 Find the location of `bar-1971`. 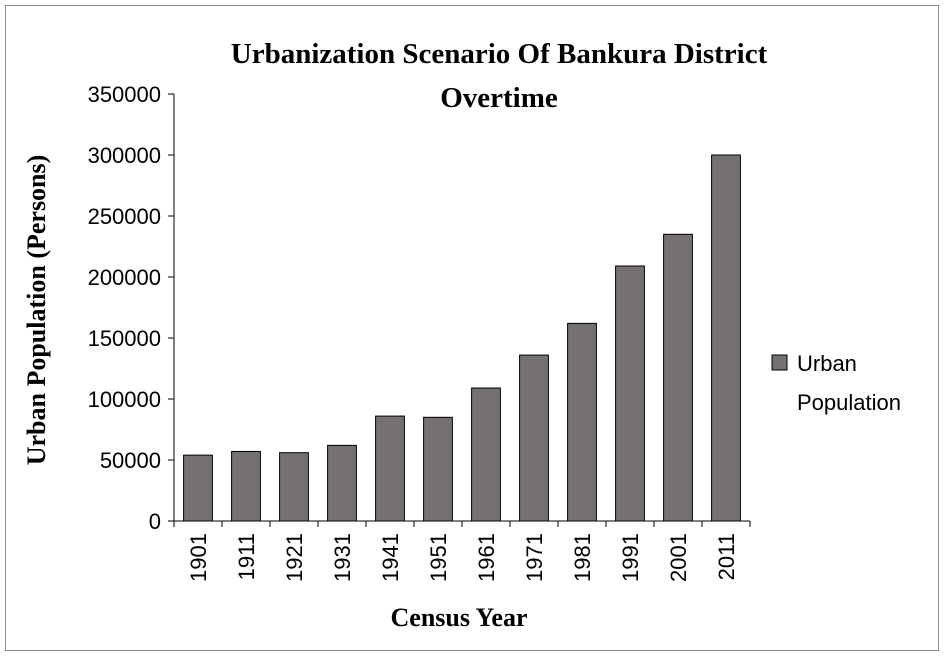

bar-1971 is located at coordinates (534, 438).